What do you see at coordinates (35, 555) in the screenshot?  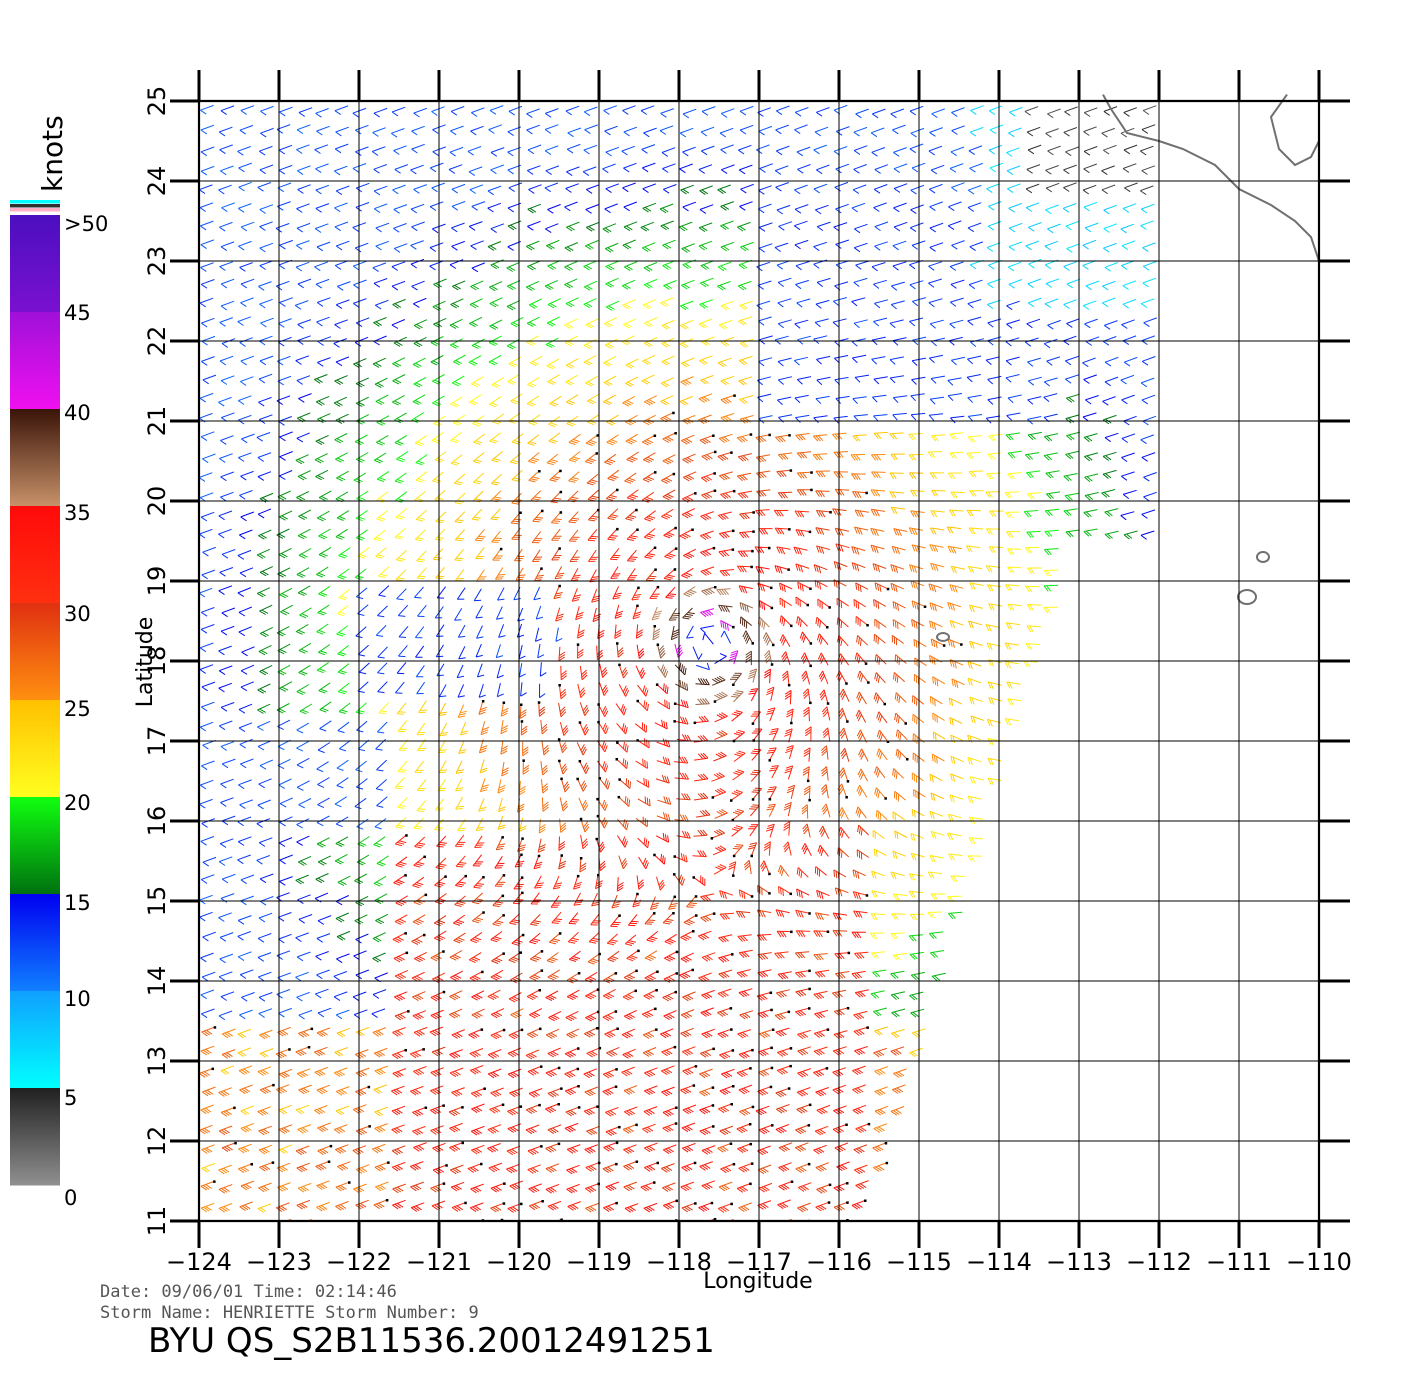 I see `colorbar-band` at bounding box center [35, 555].